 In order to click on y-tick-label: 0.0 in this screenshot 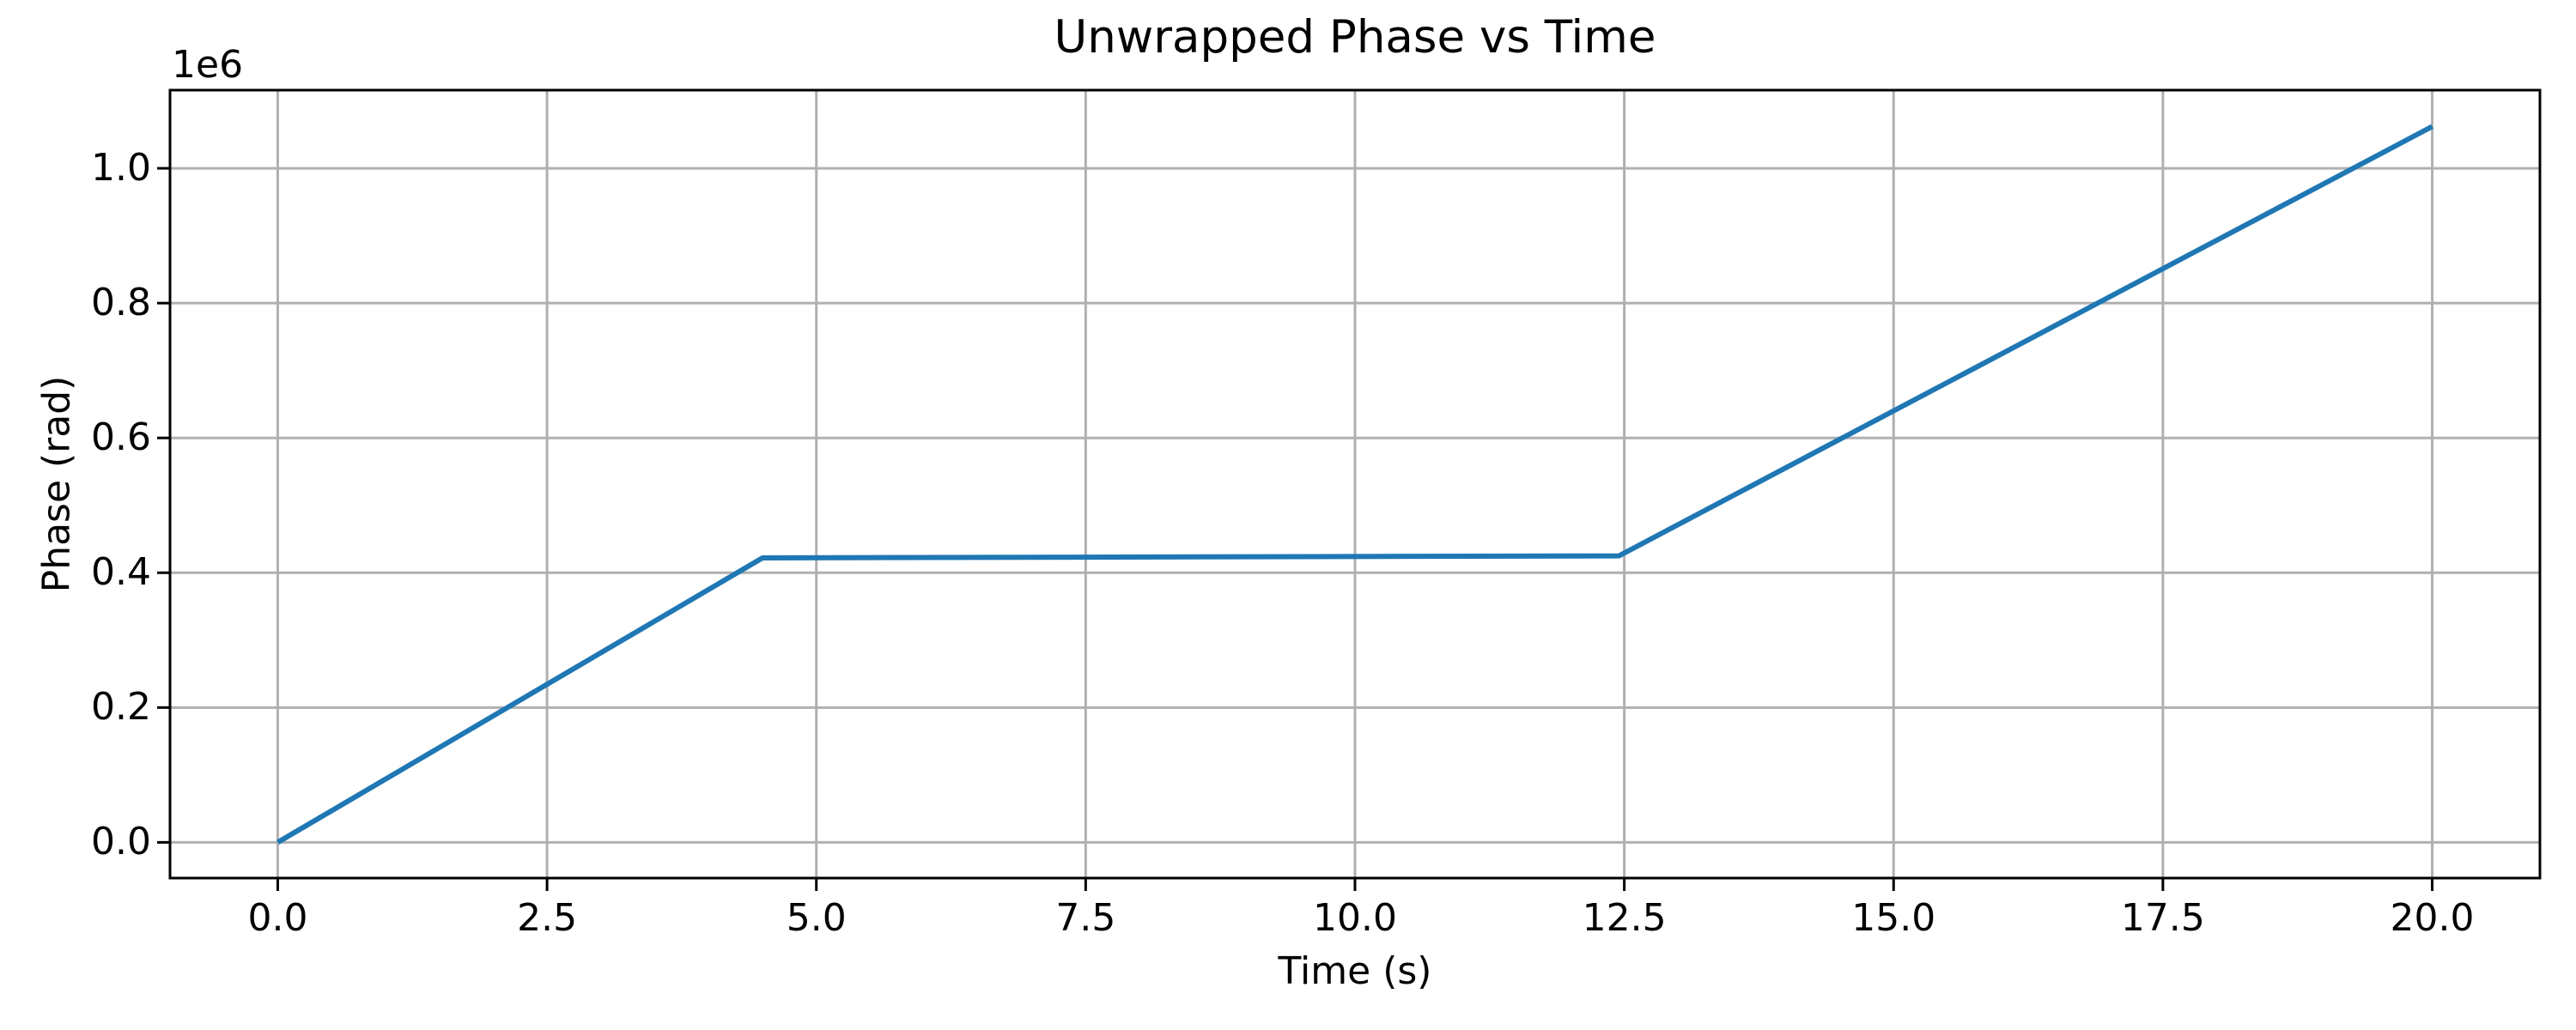, I will do `click(121, 842)`.